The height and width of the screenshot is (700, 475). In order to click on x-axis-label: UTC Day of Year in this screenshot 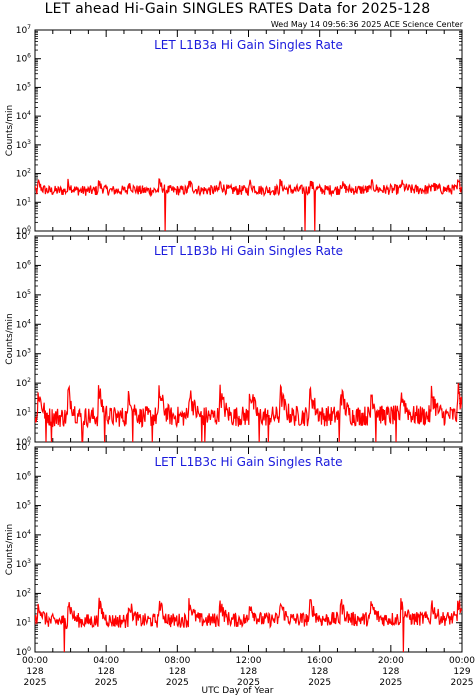, I will do `click(237, 691)`.